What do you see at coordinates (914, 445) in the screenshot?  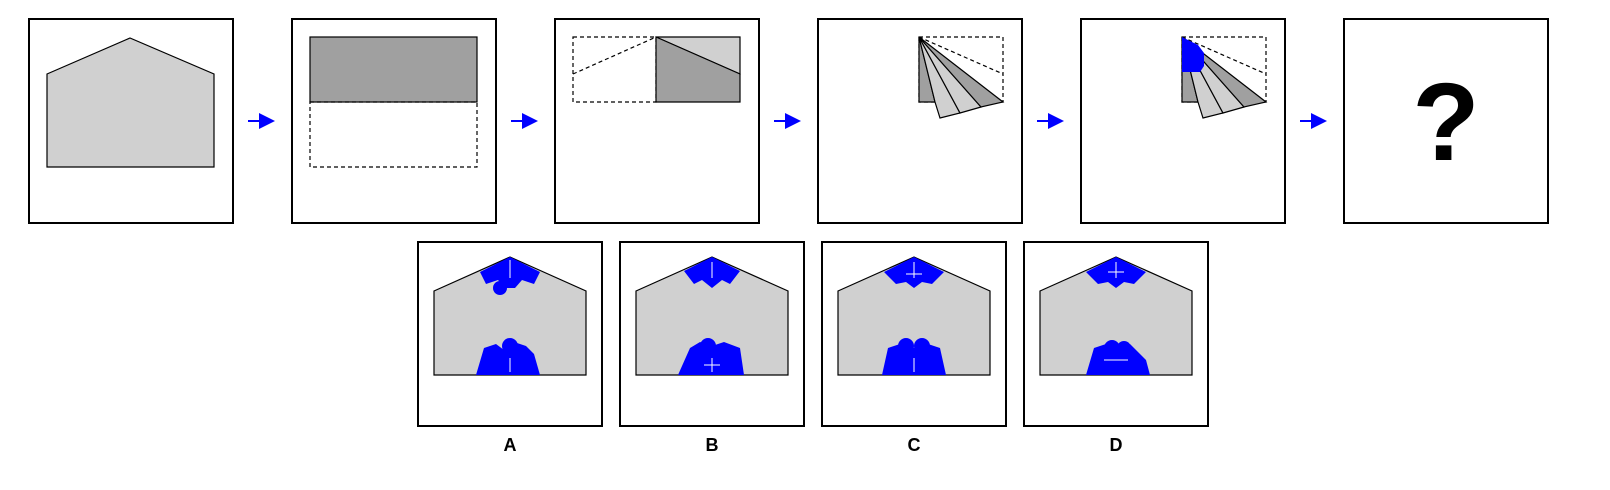 I see `option-label: C` at bounding box center [914, 445].